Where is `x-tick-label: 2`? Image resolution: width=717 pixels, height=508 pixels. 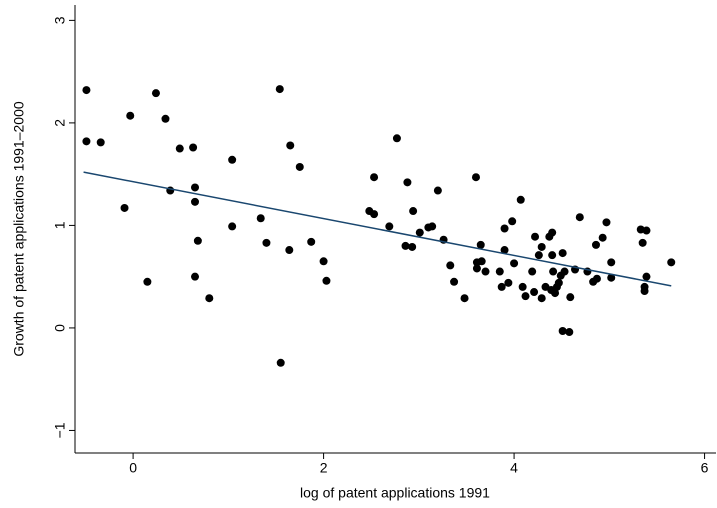 x-tick-label: 2 is located at coordinates (324, 468).